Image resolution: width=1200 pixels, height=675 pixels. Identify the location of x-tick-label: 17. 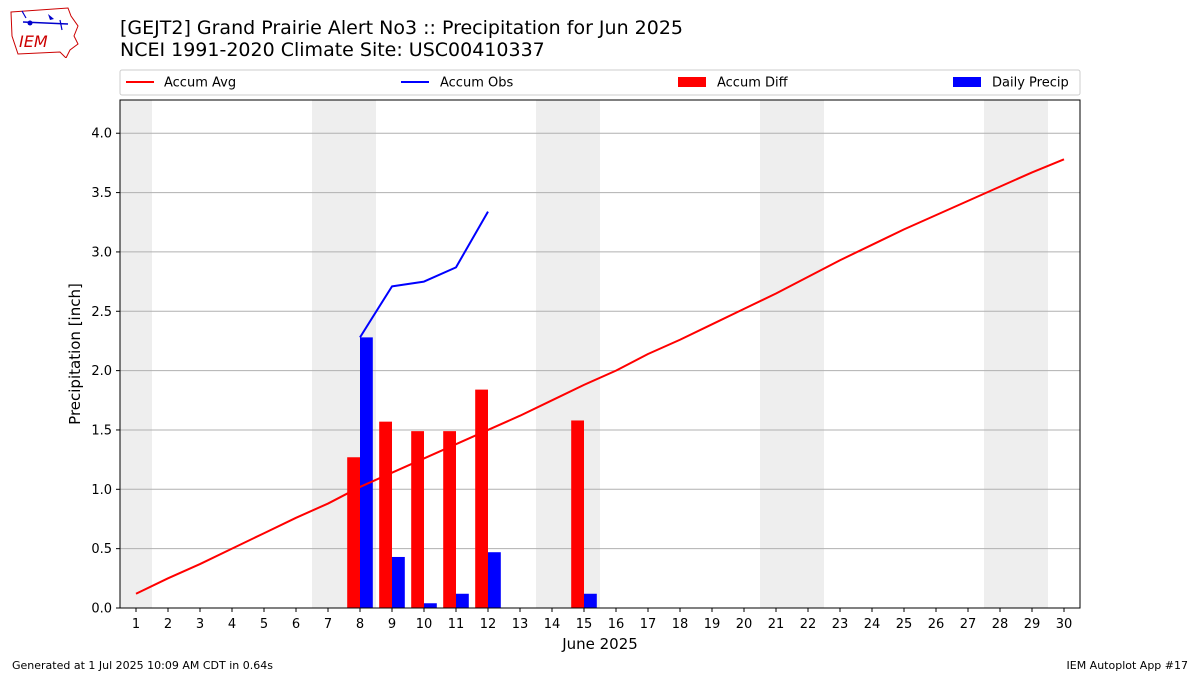
(648, 624).